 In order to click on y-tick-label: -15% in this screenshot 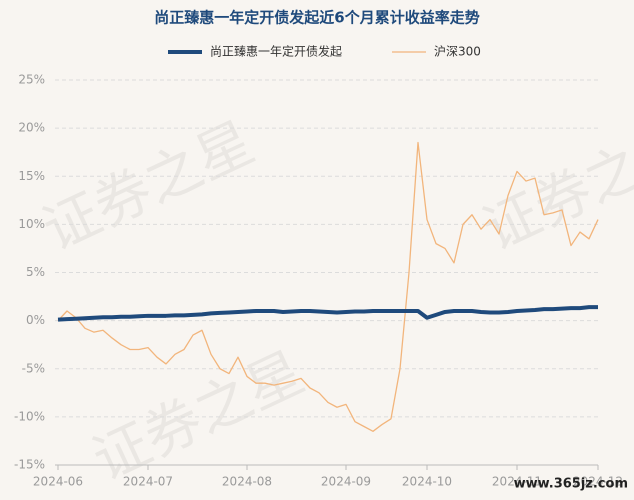, I will do `click(29, 465)`.